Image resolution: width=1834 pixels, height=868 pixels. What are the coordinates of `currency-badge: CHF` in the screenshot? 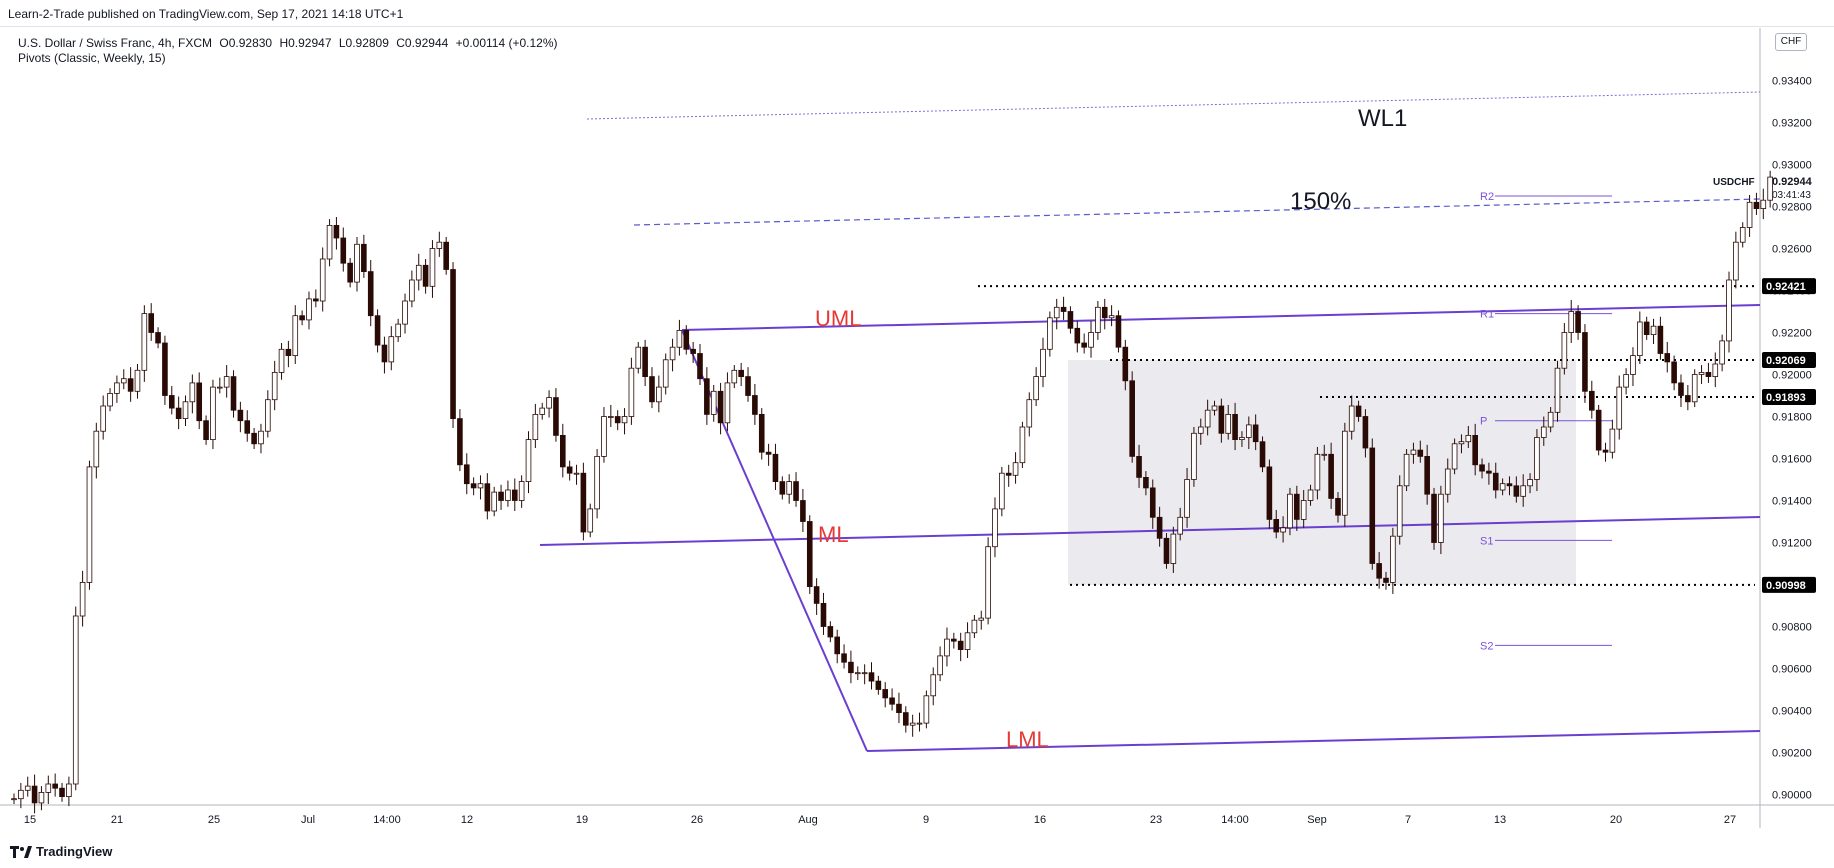 It's located at (1791, 42).